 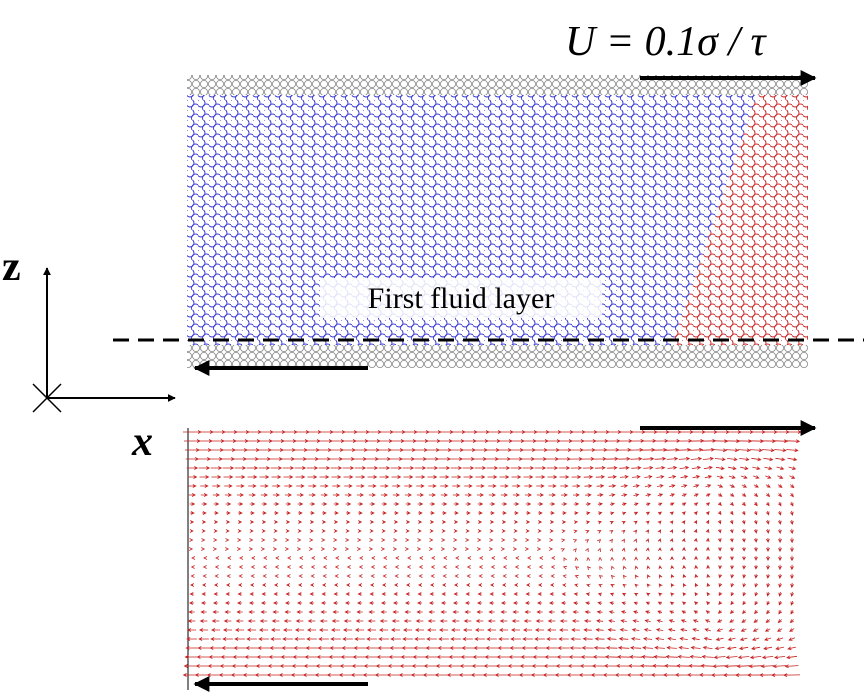 I want to click on equation: U = 0.1σ / τ, so click(x=666, y=42).